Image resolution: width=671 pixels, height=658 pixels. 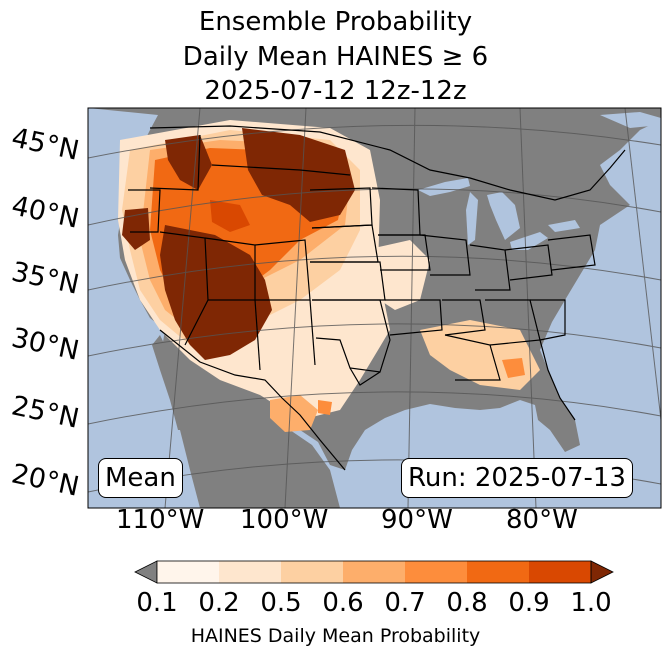 I want to click on lon-label-100: 100°W, so click(x=284, y=520).